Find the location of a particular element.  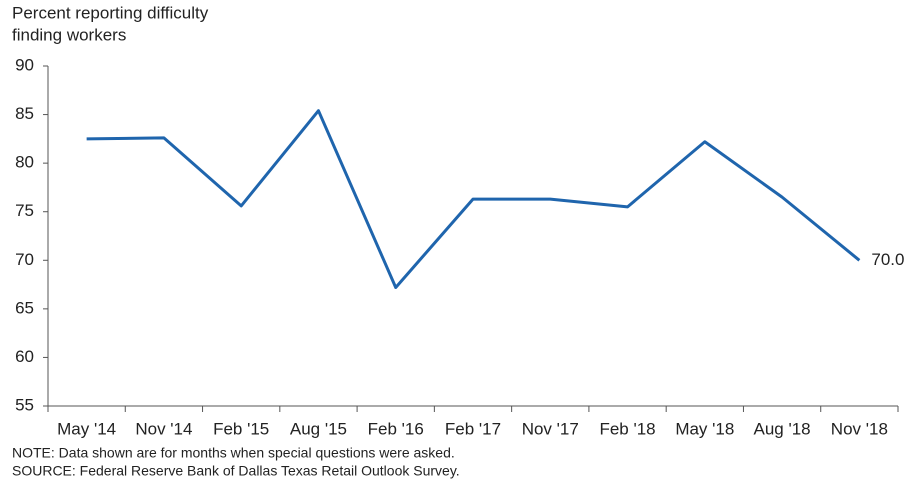

x-tick-label: May '18 is located at coordinates (704, 428).